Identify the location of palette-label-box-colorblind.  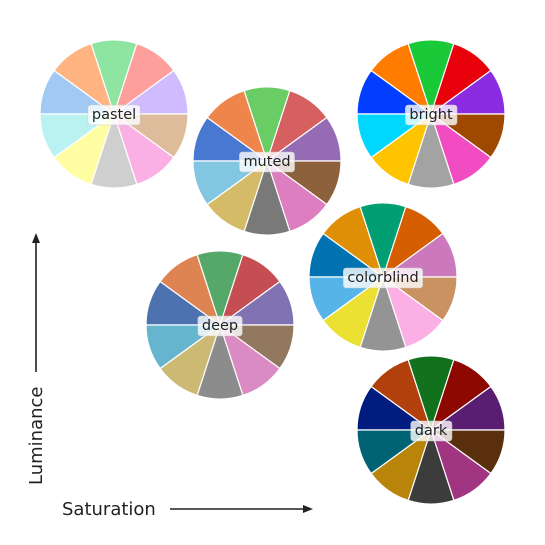
(382, 278).